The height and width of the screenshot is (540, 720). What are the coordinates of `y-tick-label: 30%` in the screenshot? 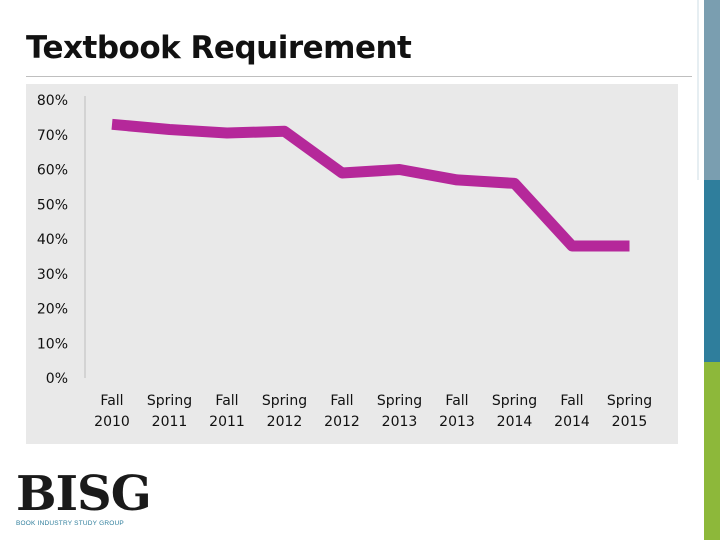 It's located at (52, 275).